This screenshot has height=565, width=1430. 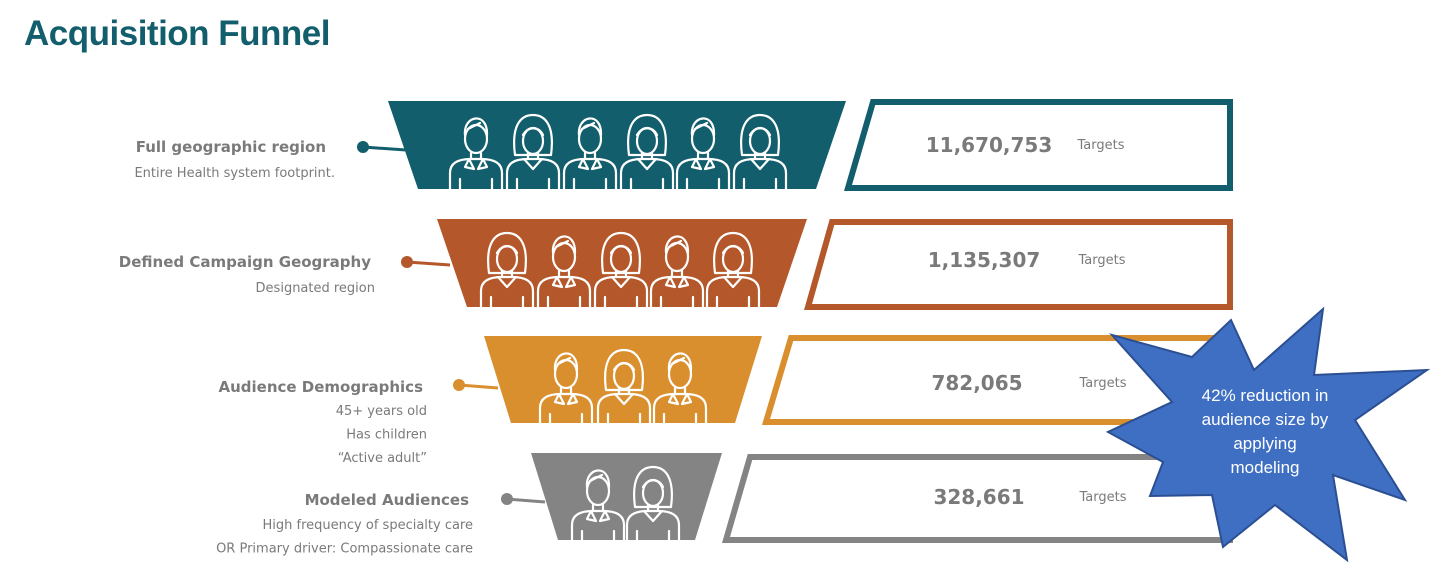 What do you see at coordinates (381, 411) in the screenshot?
I see `stage-detail: 45+ years old` at bounding box center [381, 411].